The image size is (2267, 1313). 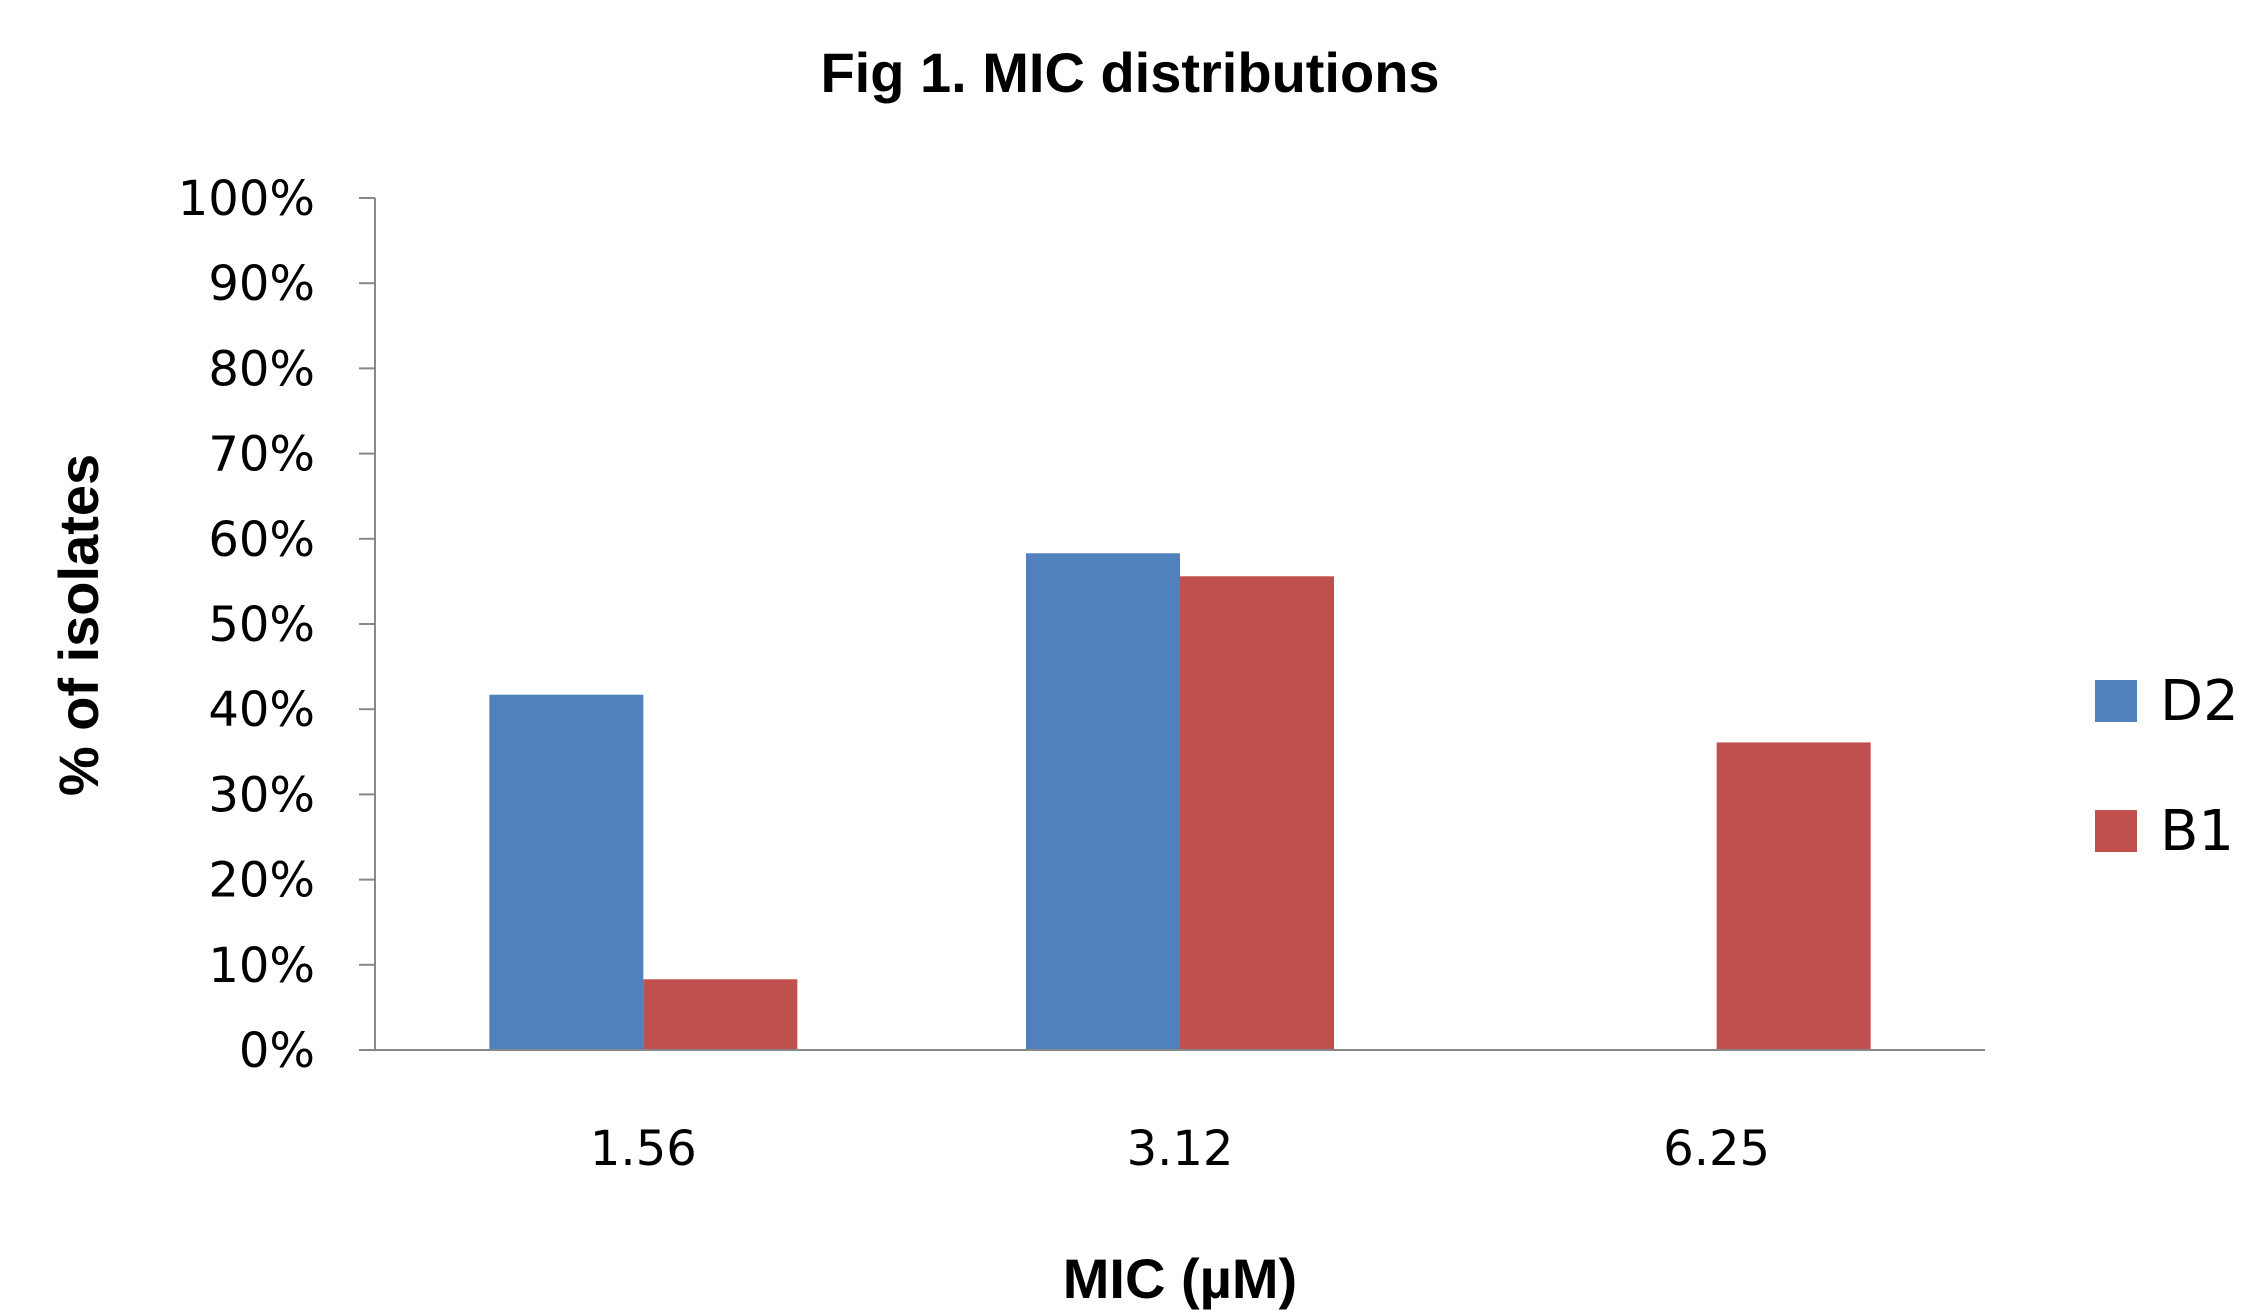 I want to click on x-tick-label: 1.56, so click(x=643, y=1149).